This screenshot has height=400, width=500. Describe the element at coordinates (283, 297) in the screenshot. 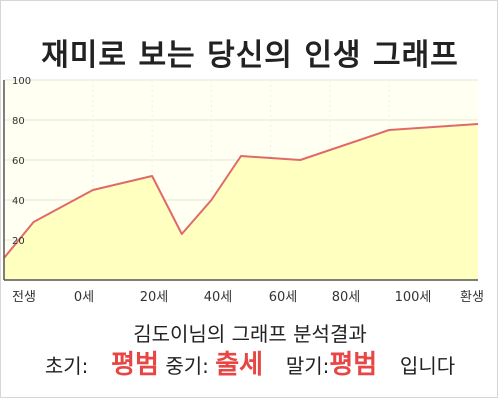

I see `x-tick-label-4: 60세` at that location.